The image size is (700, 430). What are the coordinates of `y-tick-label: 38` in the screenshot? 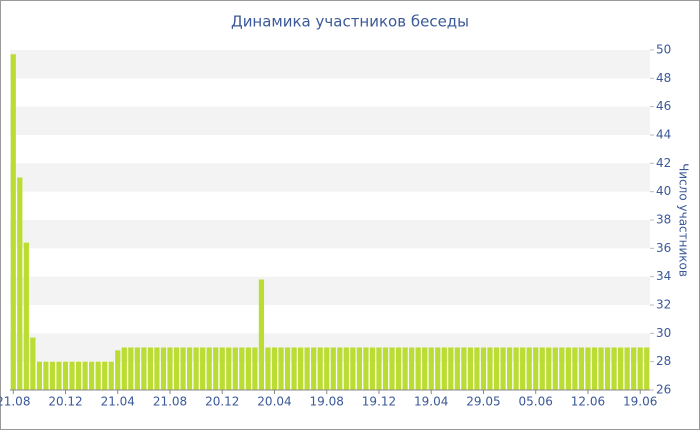 It's located at (663, 220).